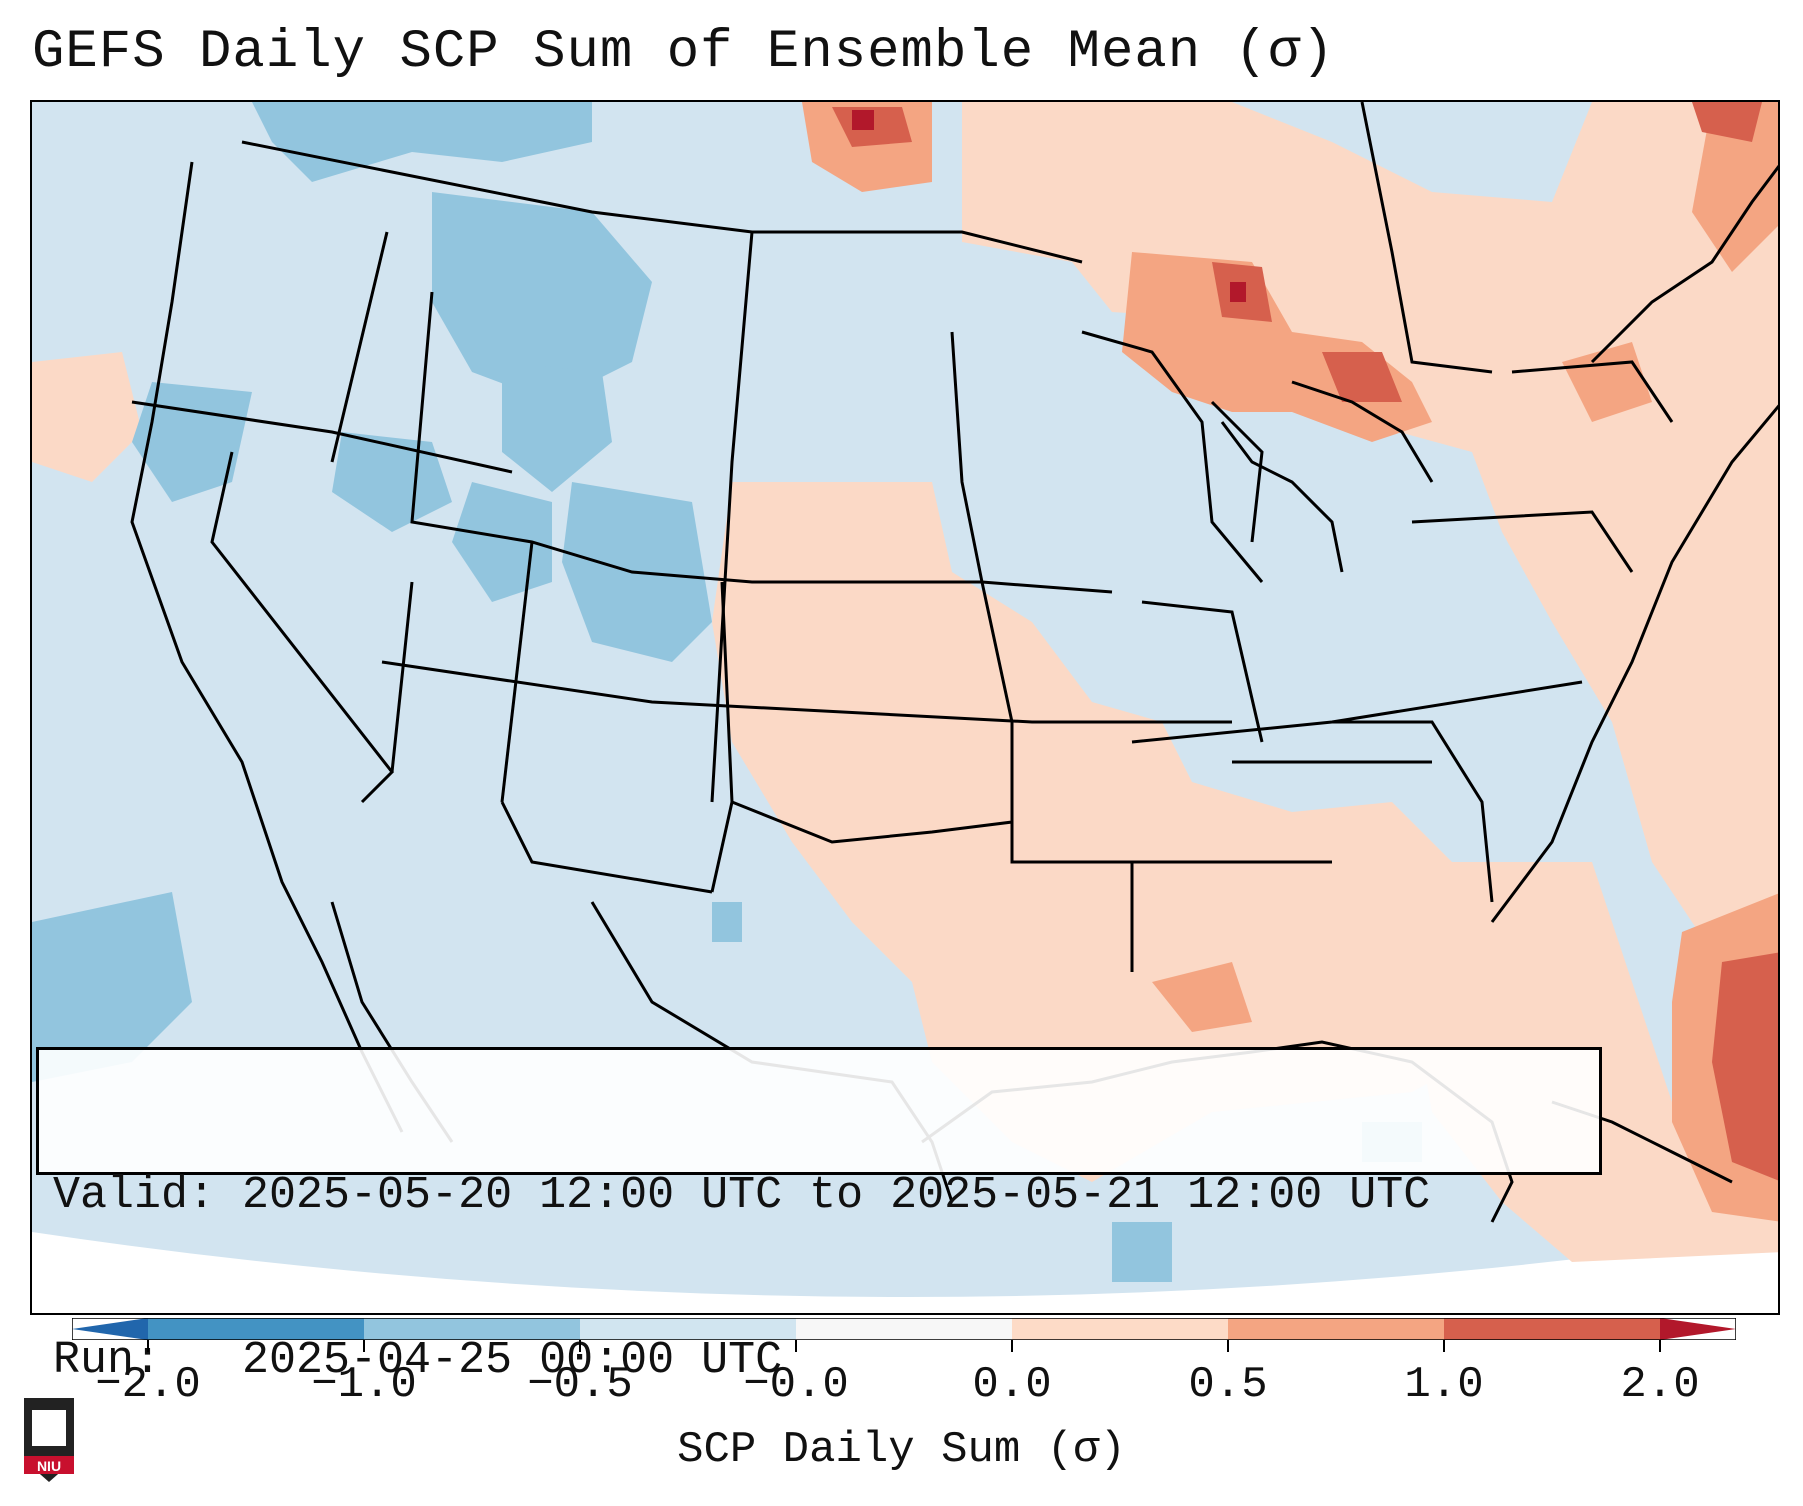 This screenshot has height=1506, width=1803. Describe the element at coordinates (905, 1272) in the screenshot. I see `outside-domain` at that location.